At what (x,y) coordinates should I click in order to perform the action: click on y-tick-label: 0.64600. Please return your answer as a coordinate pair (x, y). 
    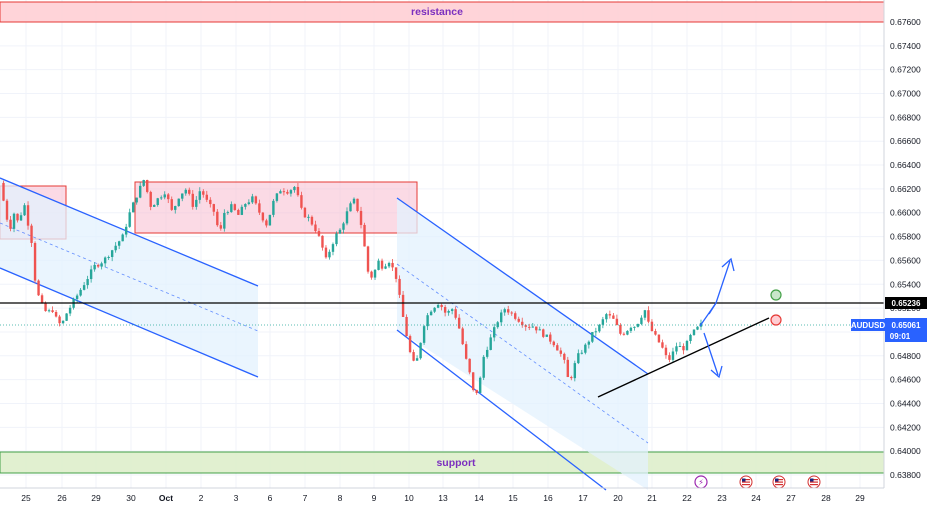
    Looking at the image, I should click on (905, 380).